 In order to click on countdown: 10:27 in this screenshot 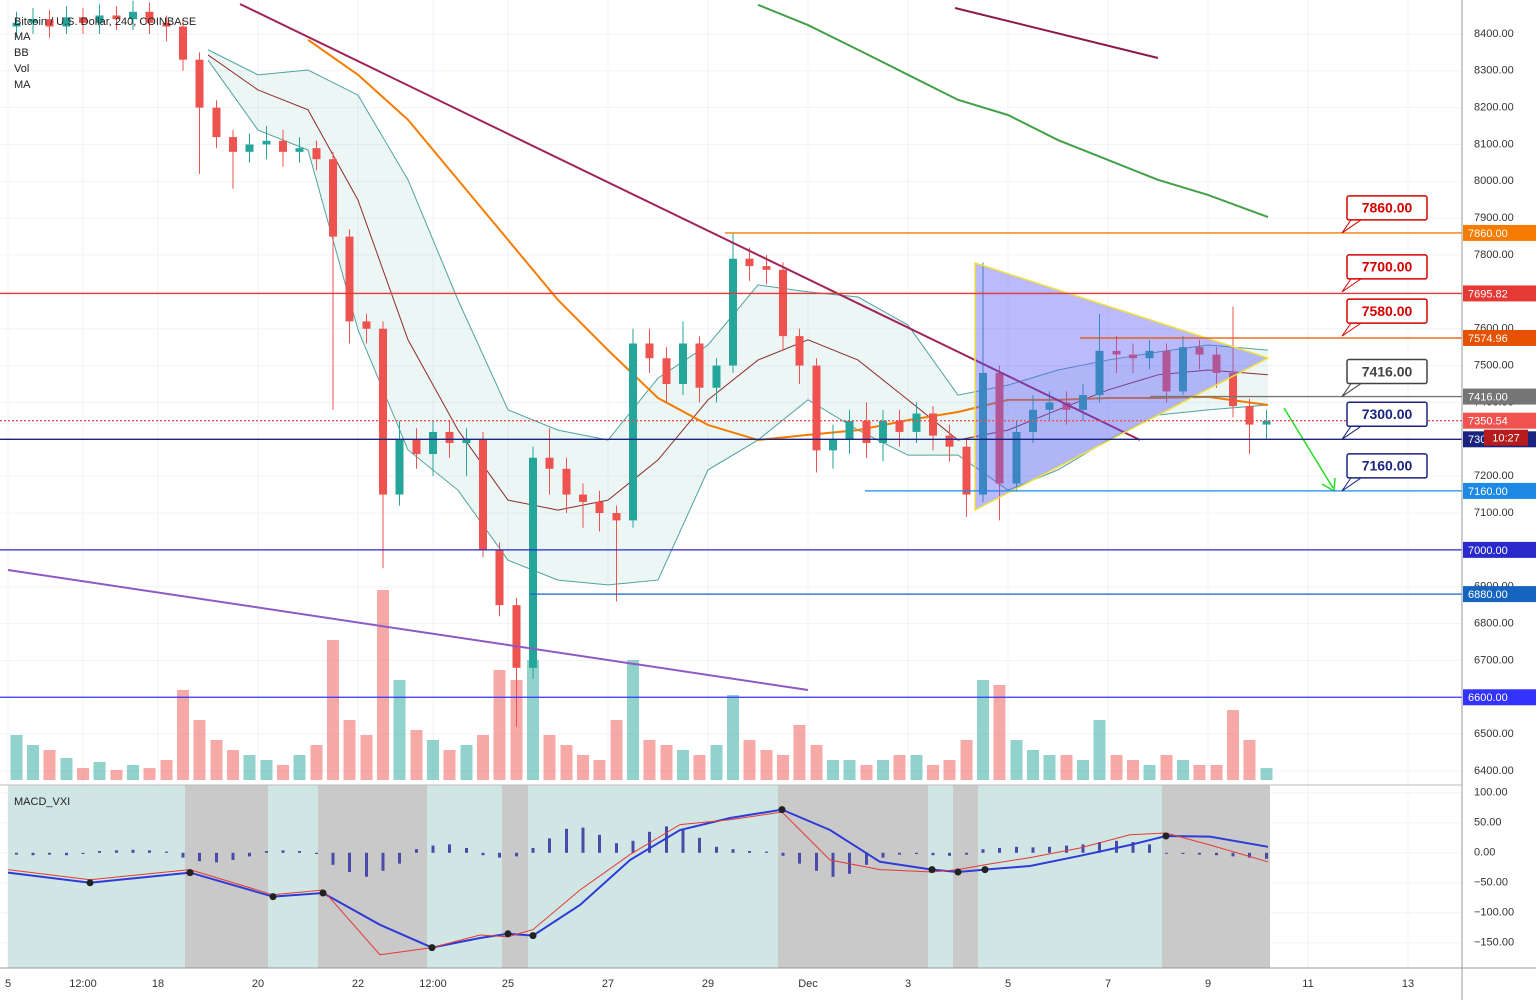, I will do `click(1506, 439)`.